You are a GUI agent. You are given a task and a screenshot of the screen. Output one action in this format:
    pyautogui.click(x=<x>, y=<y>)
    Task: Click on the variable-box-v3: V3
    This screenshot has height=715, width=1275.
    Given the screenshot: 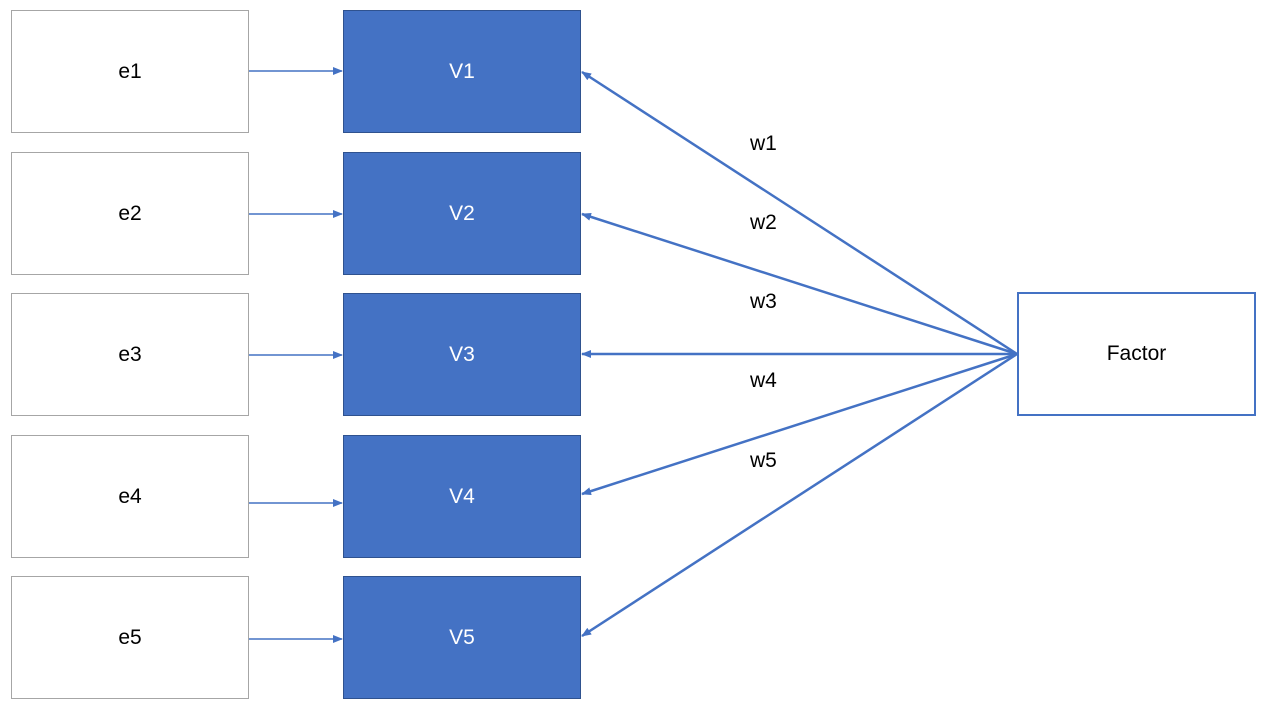 What is the action you would take?
    pyautogui.click(x=462, y=354)
    